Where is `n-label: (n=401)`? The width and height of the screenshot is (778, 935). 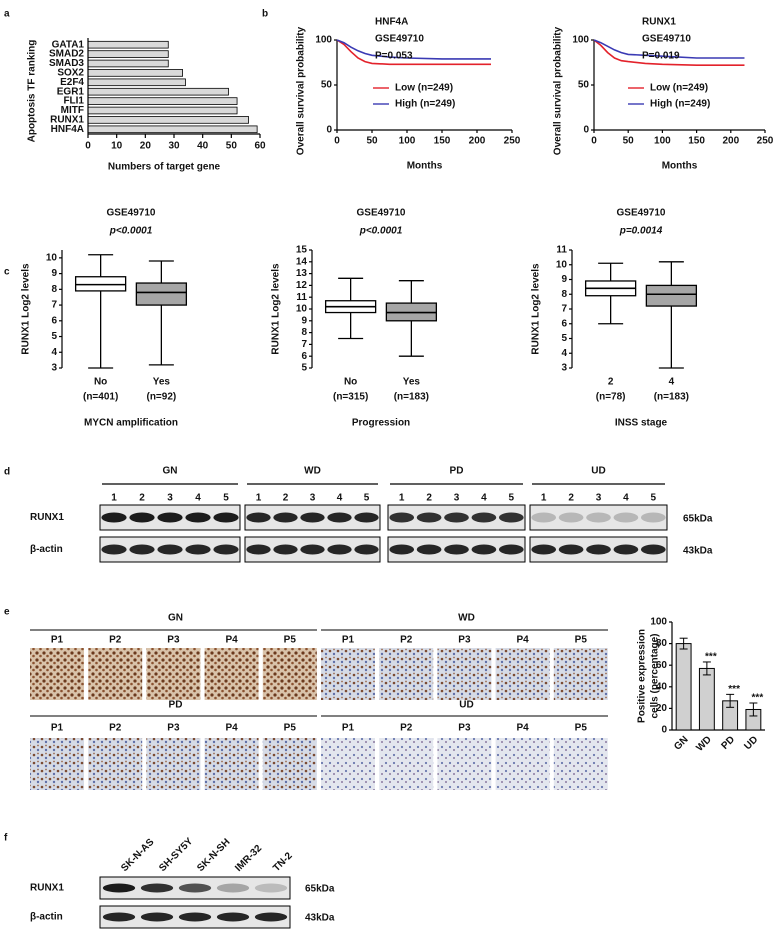
n-label: (n=401) is located at coordinates (100, 397).